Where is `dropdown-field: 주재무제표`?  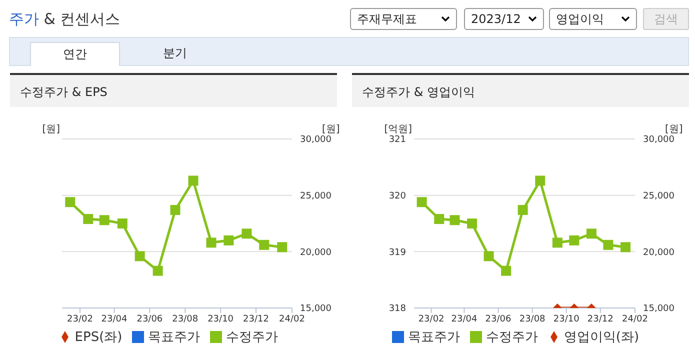
dropdown-field: 주재무제표 is located at coordinates (403, 19).